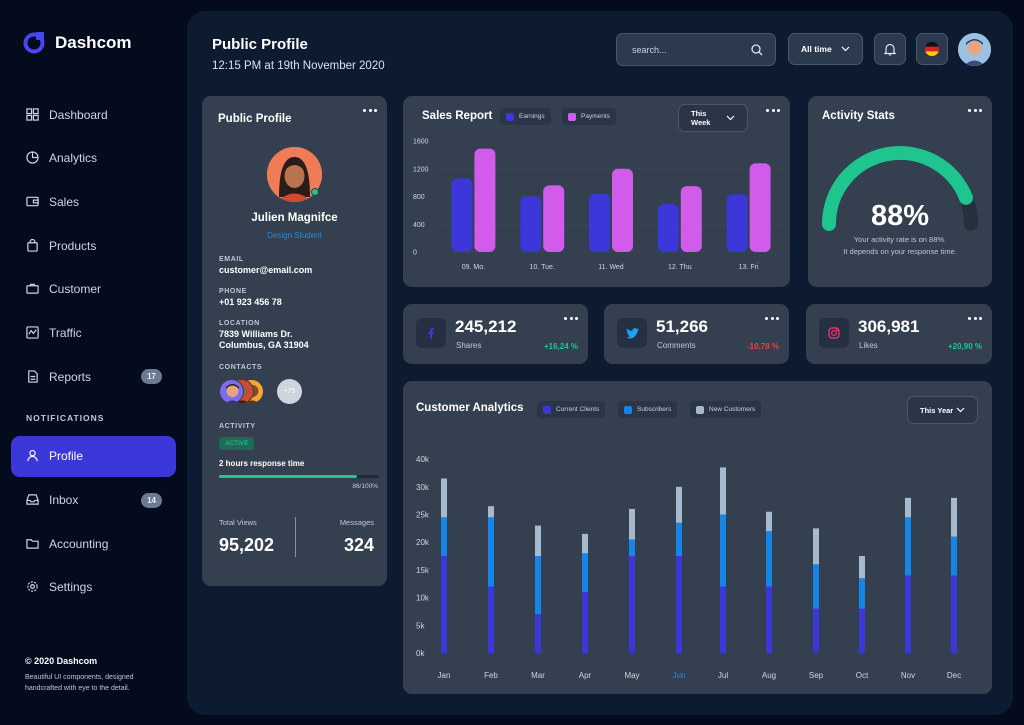  I want to click on profile-role: Design Student, so click(294, 235).